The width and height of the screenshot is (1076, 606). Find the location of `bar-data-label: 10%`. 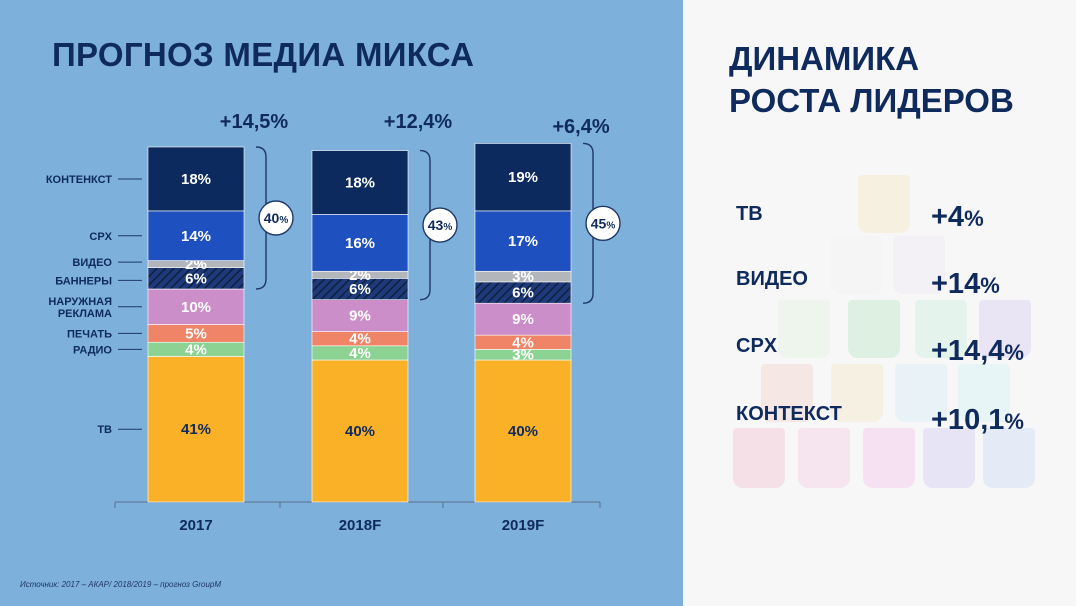

bar-data-label: 10% is located at coordinates (196, 307).